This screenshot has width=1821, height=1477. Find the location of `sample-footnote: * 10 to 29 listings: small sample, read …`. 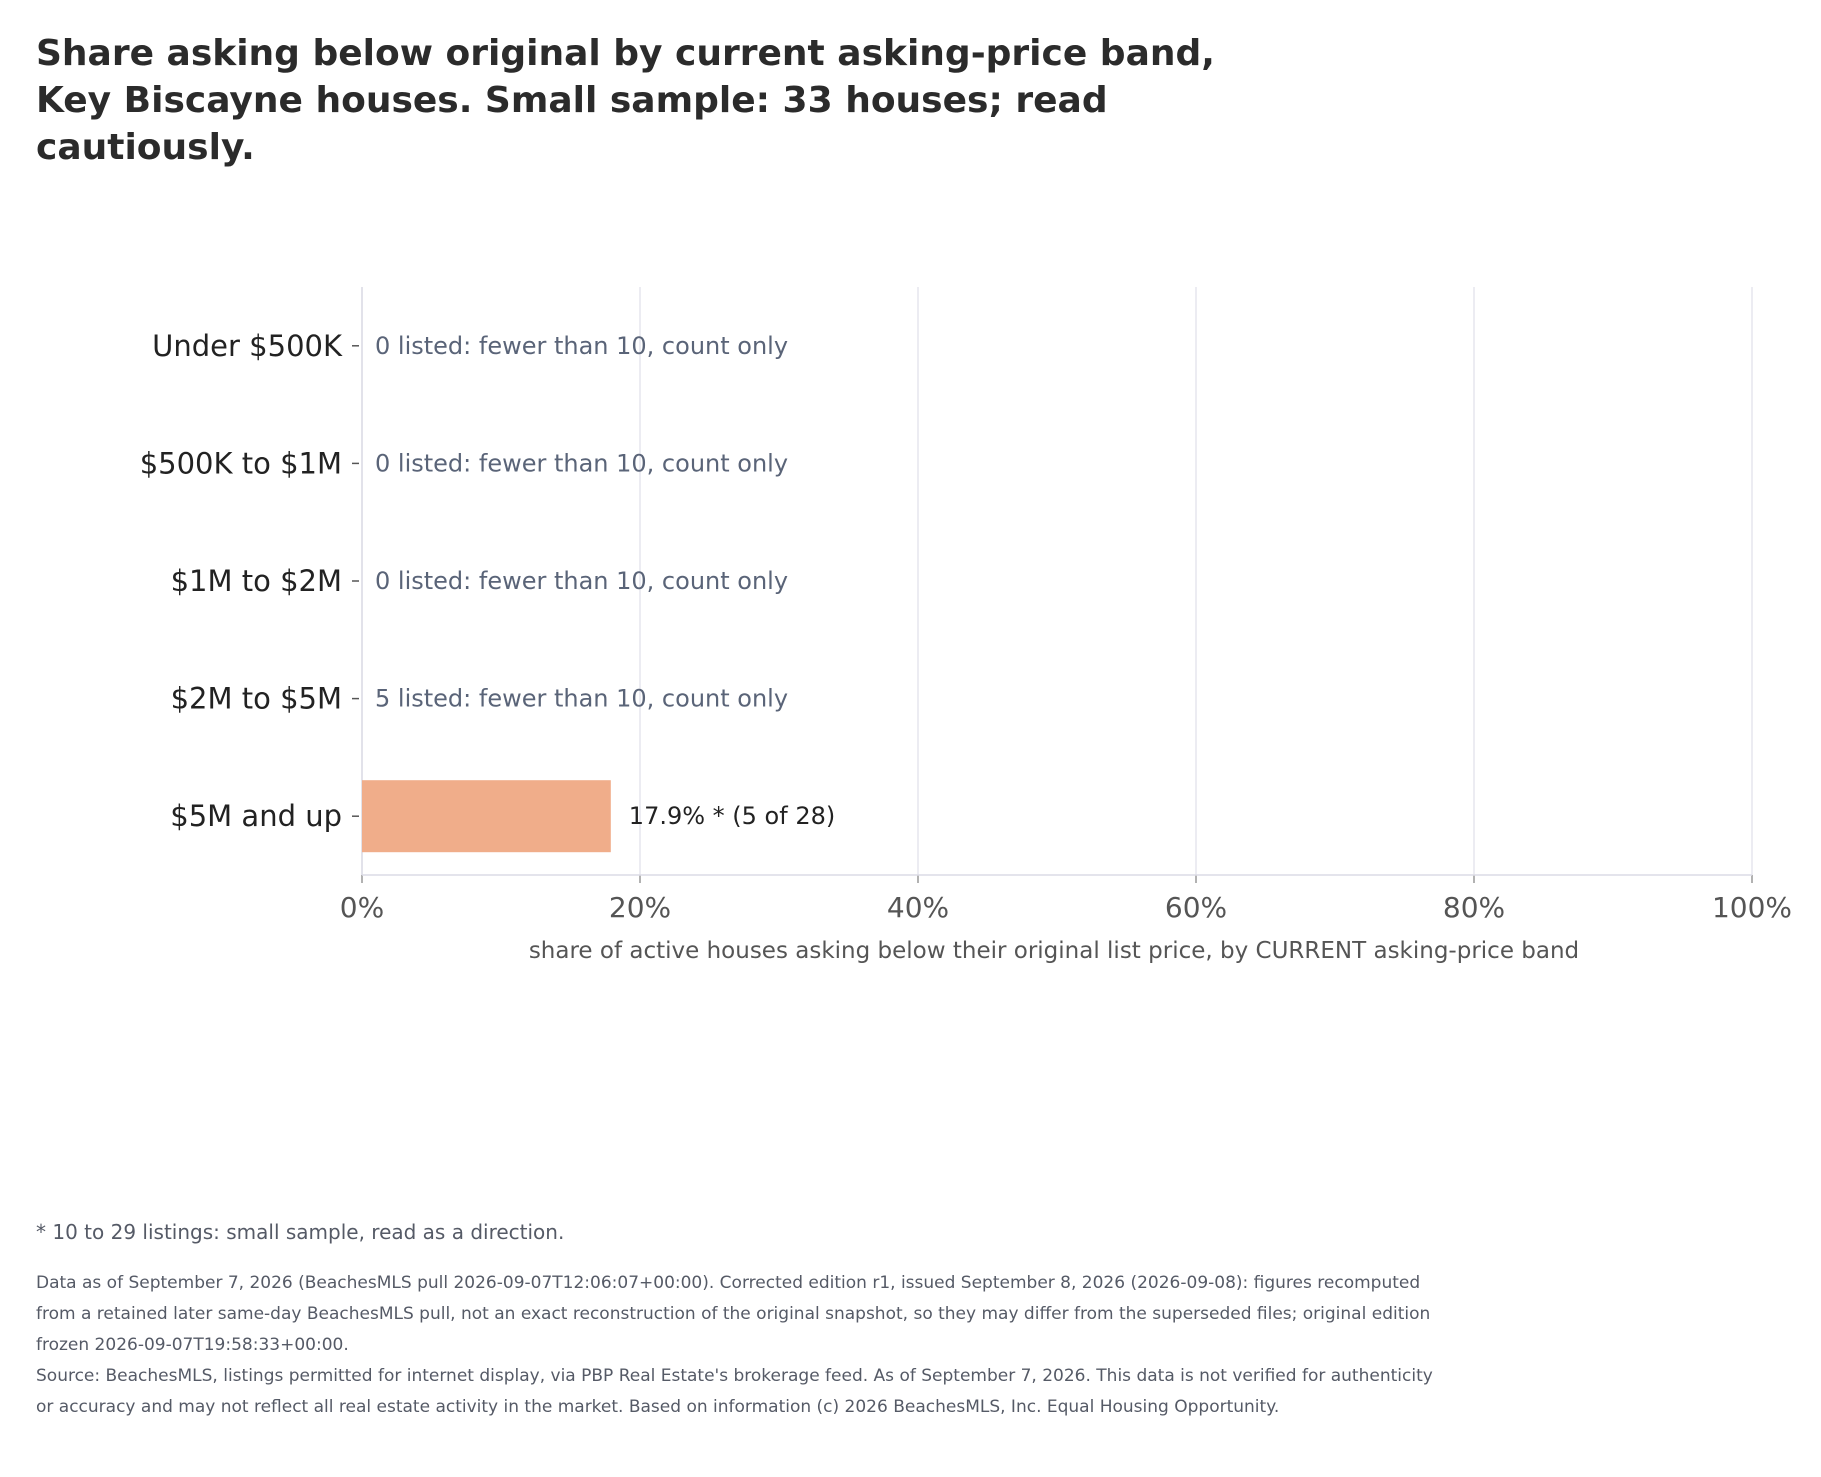

sample-footnote: * 10 to 29 listings: small sample, read … is located at coordinates (300, 1232).